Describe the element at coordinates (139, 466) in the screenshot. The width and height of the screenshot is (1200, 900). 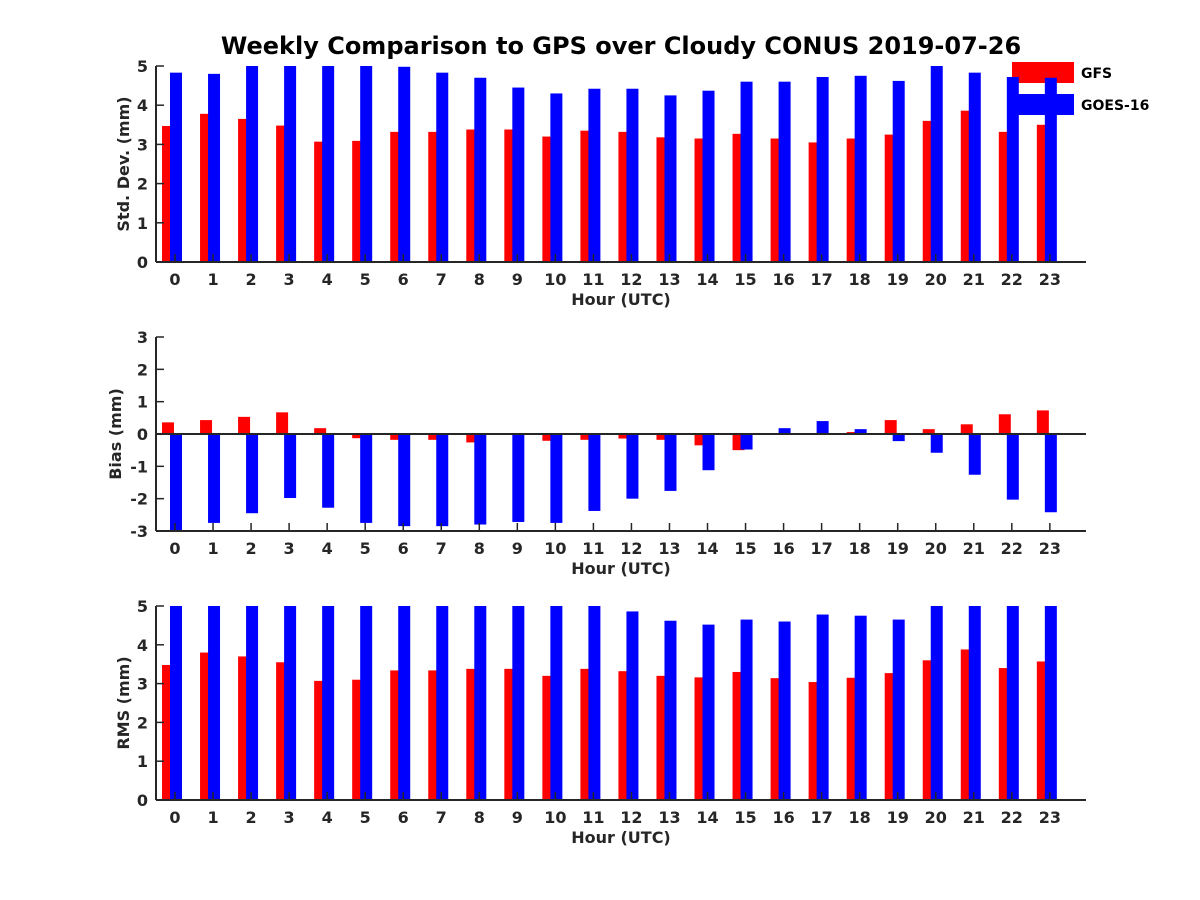
I see `y-tick-label: -1` at that location.